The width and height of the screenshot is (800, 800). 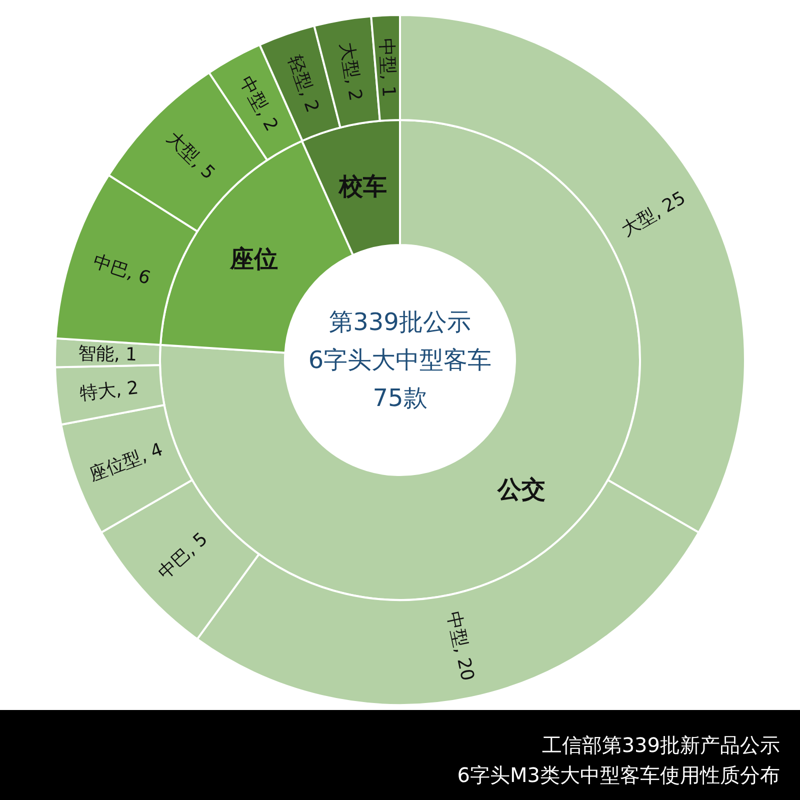 What do you see at coordinates (661, 745) in the screenshot?
I see `text: 工信部第339批新产品公示` at bounding box center [661, 745].